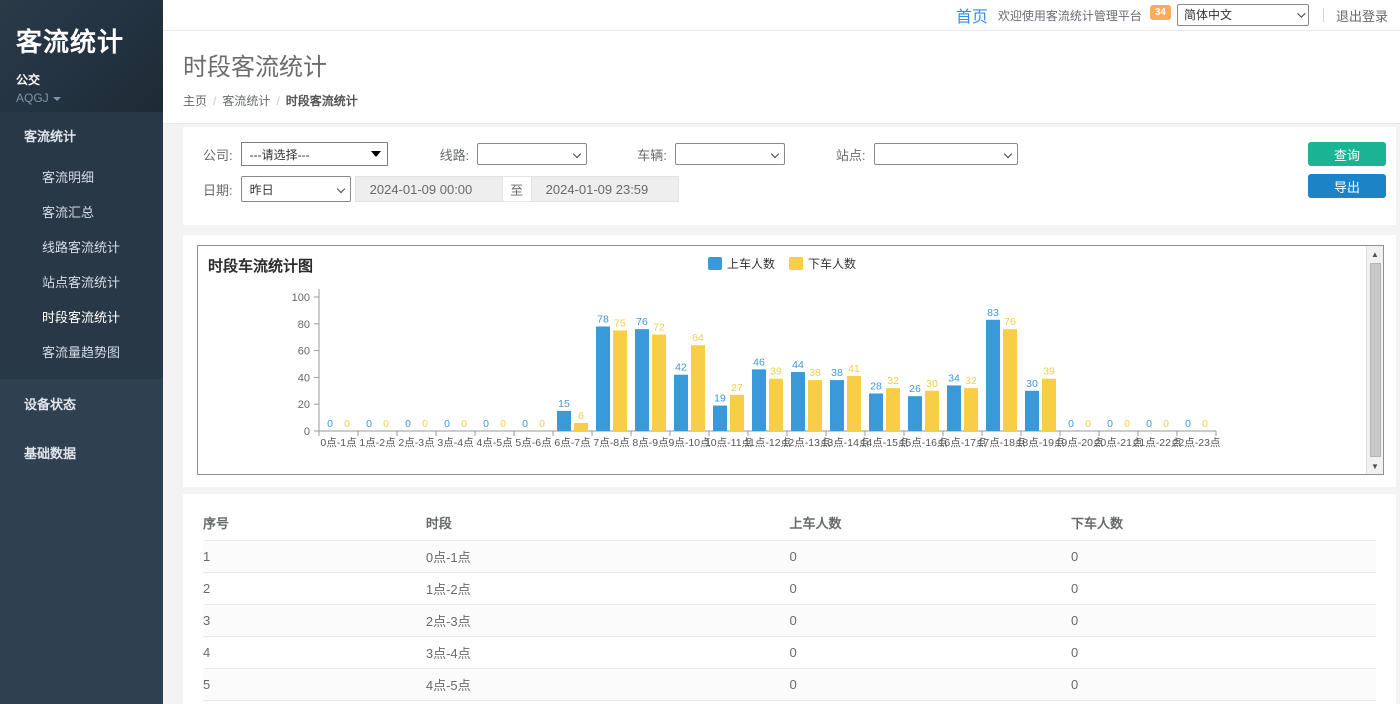 The image size is (1400, 704). What do you see at coordinates (50, 404) in the screenshot?
I see `sidebar-item-device-status: 设备状态` at bounding box center [50, 404].